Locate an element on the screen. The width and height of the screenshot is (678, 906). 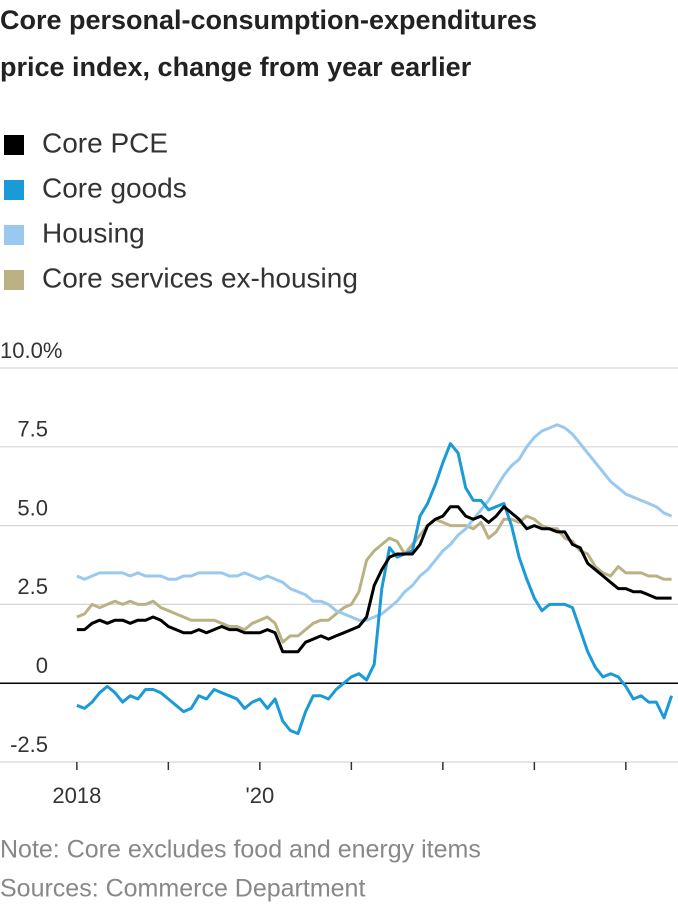
legend-label: Core PCE is located at coordinates (105, 142).